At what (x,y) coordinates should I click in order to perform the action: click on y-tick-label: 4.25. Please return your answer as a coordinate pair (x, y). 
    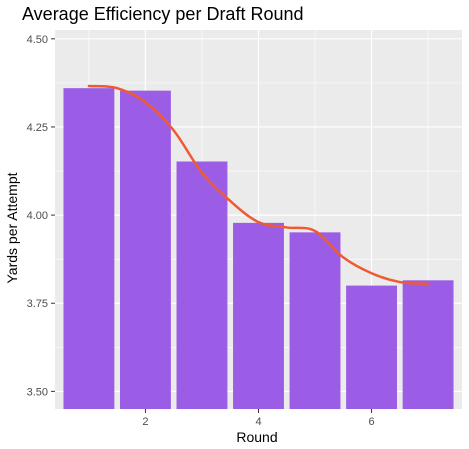
    Looking at the image, I should click on (37, 128).